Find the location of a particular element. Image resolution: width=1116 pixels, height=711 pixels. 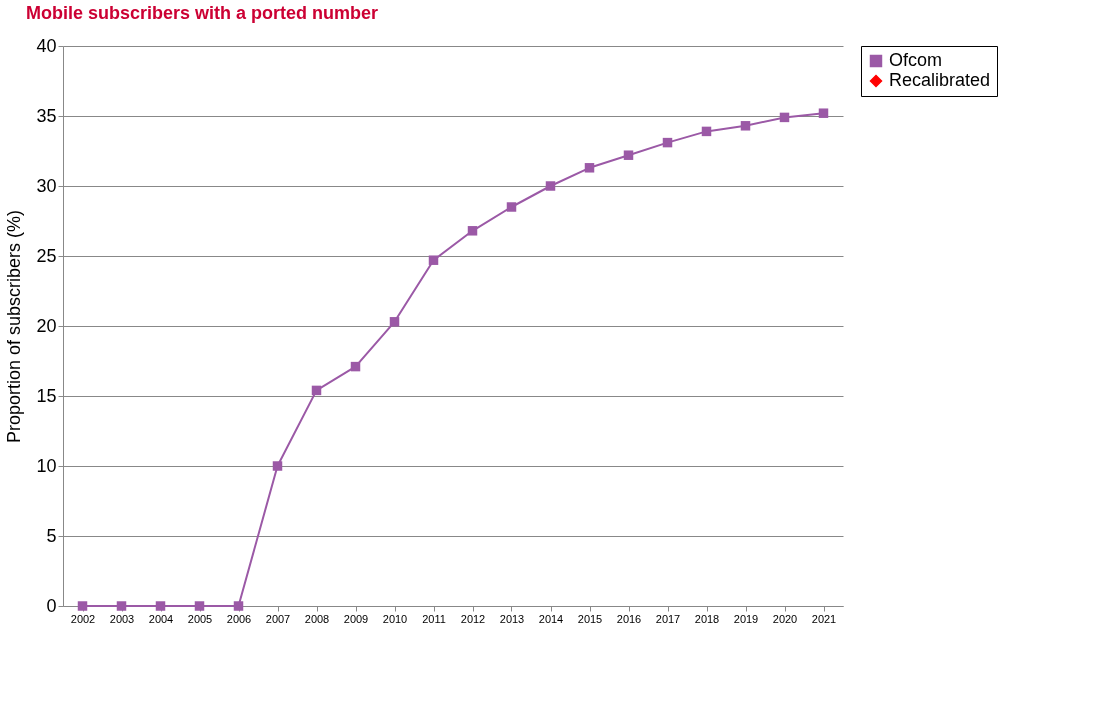

x-tick-label: 2006 is located at coordinates (239, 618).